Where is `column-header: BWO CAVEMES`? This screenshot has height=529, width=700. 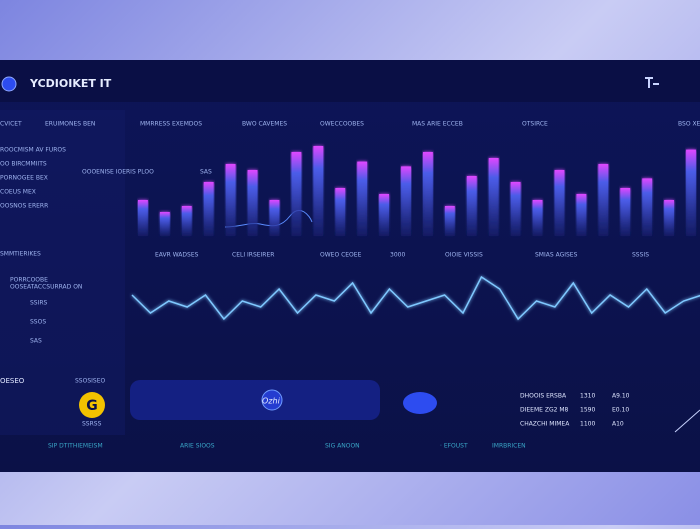 column-header: BWO CAVEMES is located at coordinates (264, 124).